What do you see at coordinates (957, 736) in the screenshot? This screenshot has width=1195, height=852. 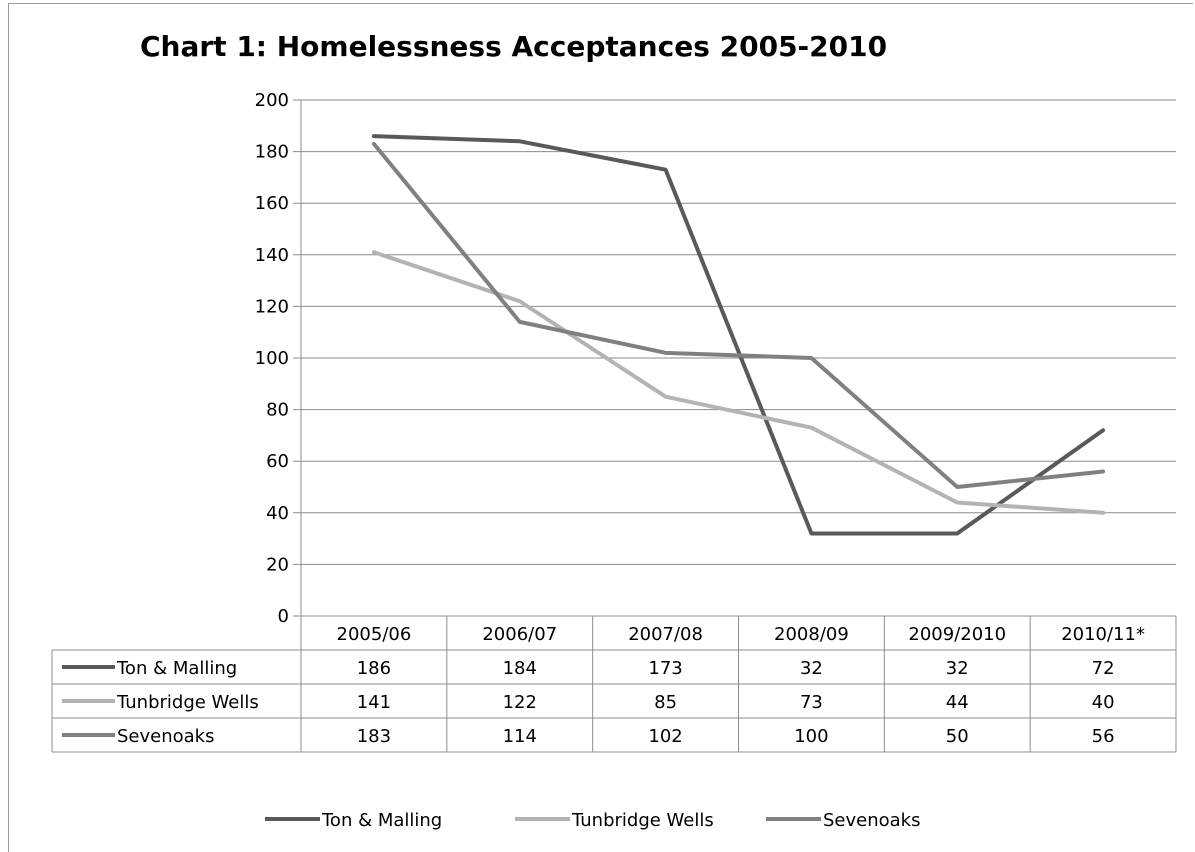 I see `table-value: 50` at bounding box center [957, 736].